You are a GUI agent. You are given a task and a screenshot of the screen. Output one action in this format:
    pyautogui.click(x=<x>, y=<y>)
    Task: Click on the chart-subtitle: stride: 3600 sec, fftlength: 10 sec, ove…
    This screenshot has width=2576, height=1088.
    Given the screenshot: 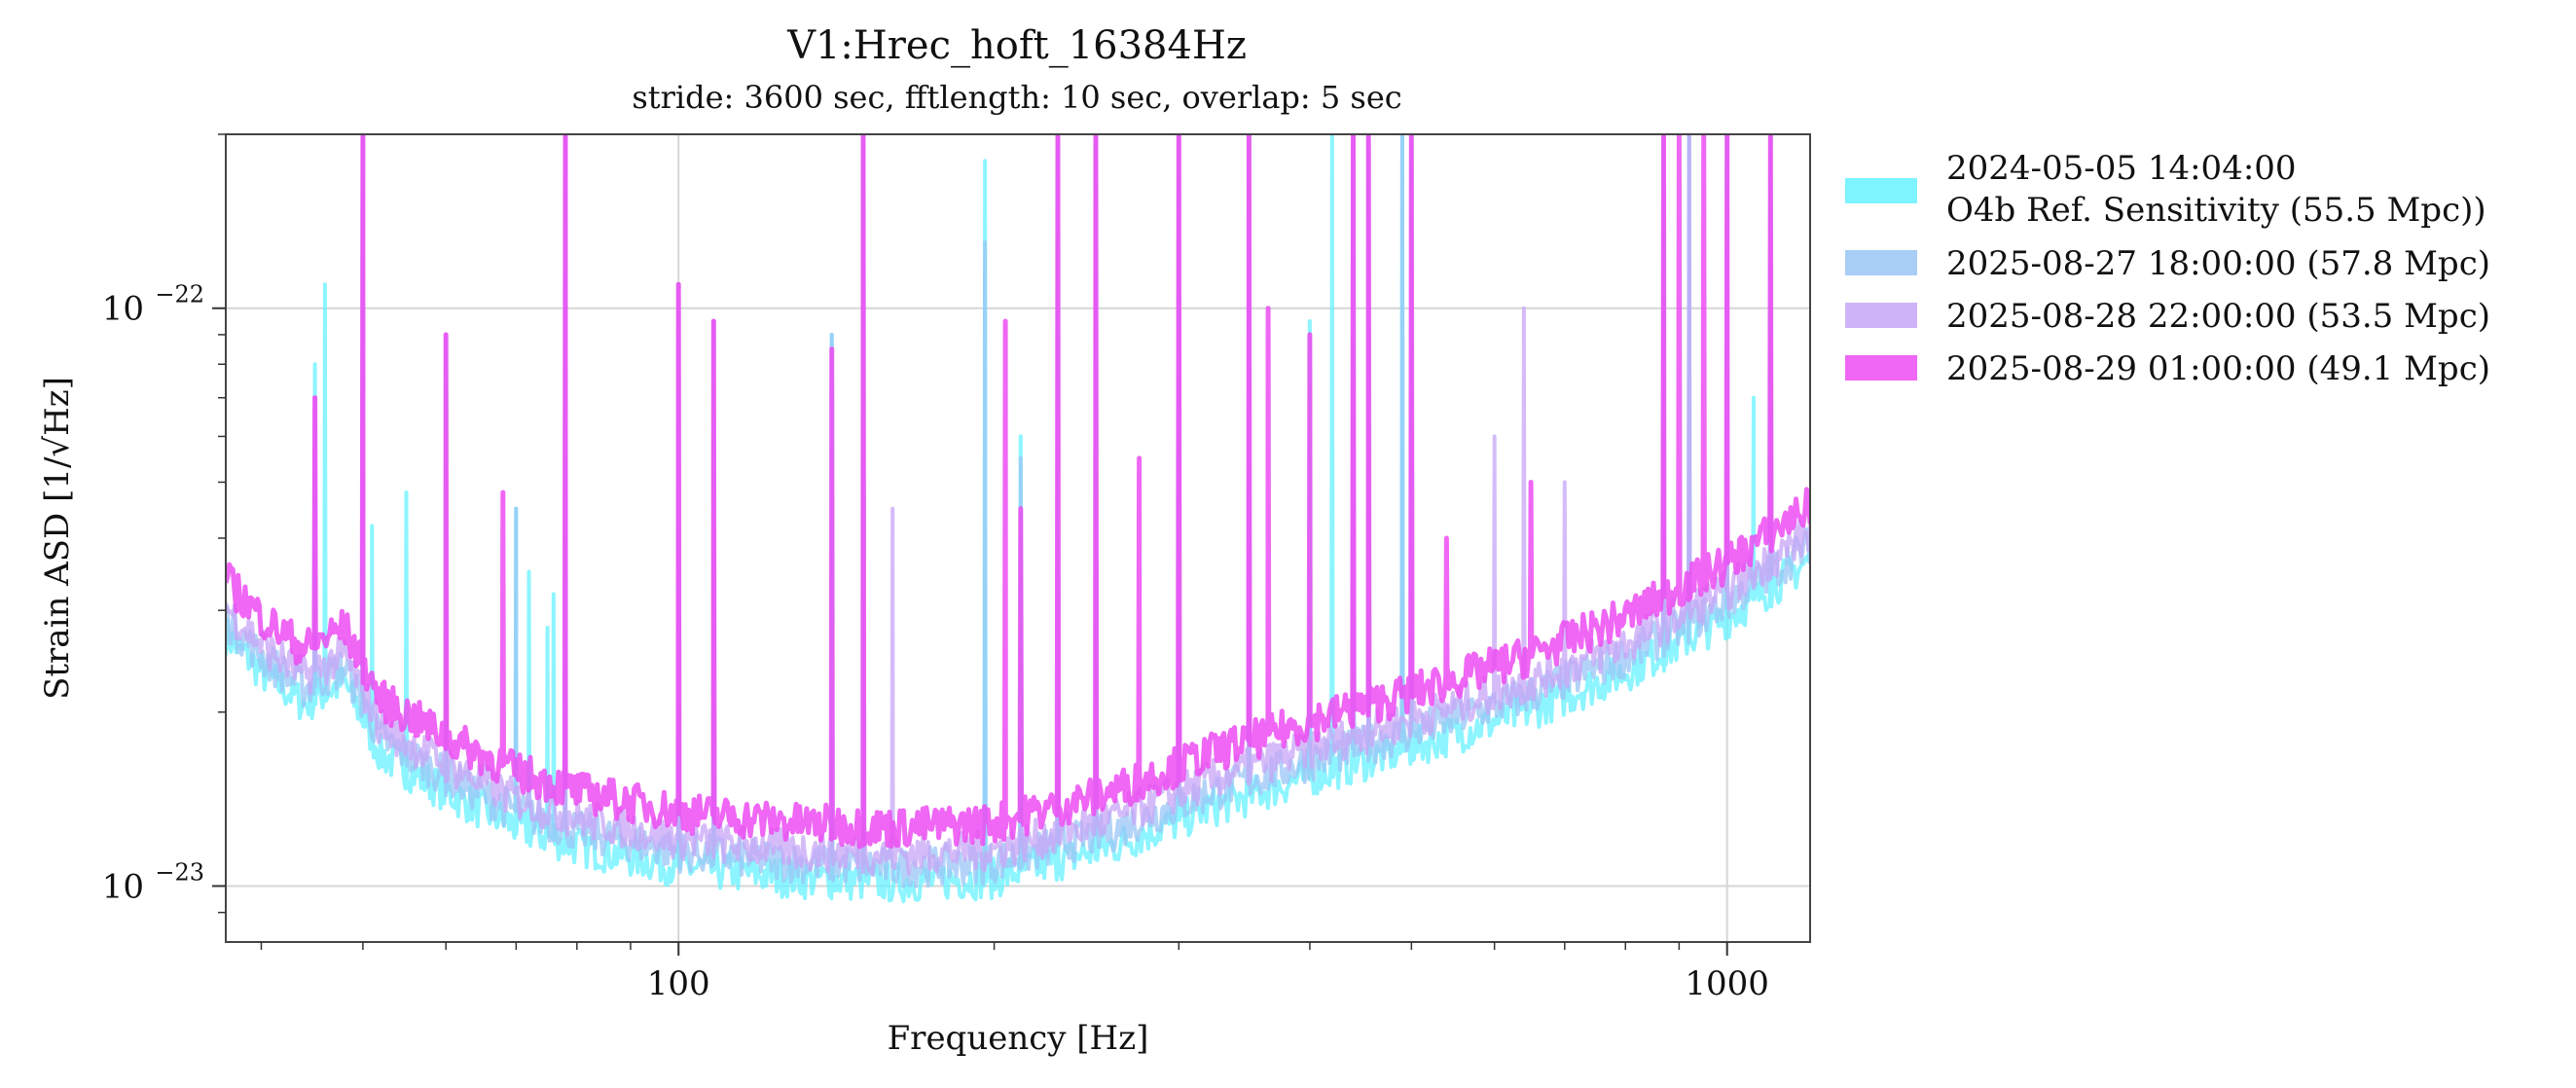 What is the action you would take?
    pyautogui.click(x=1016, y=97)
    